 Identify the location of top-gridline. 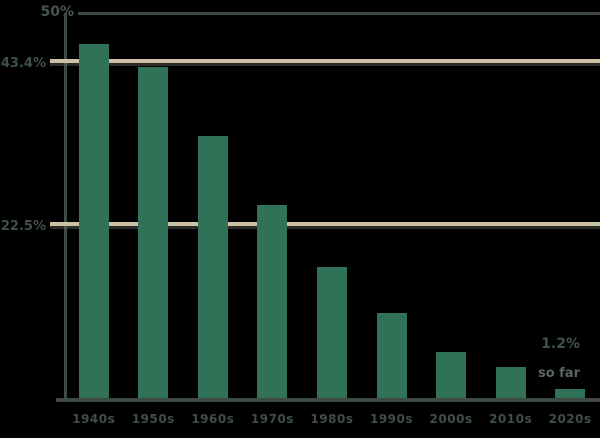
(339, 13).